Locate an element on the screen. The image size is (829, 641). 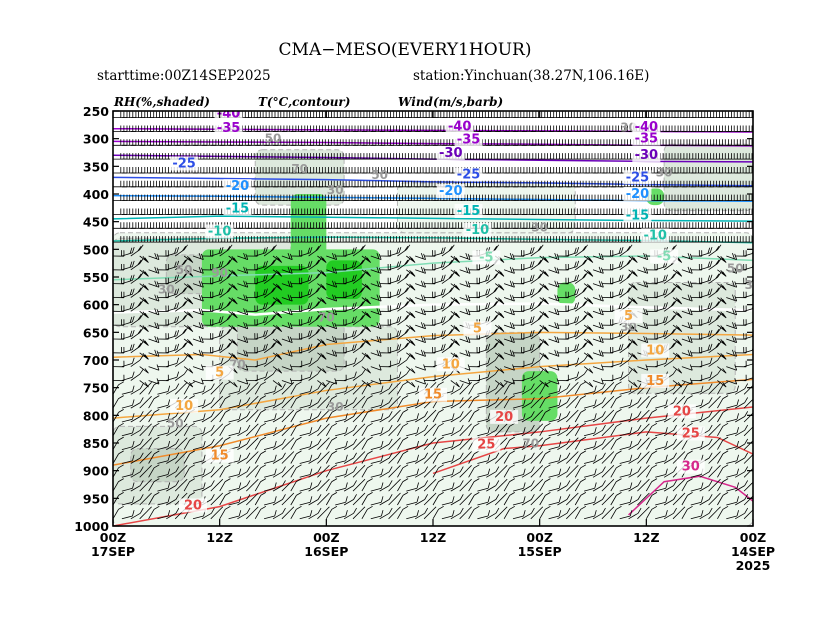
legend-wind: Wind(m/s,barb) is located at coordinates (450, 102).